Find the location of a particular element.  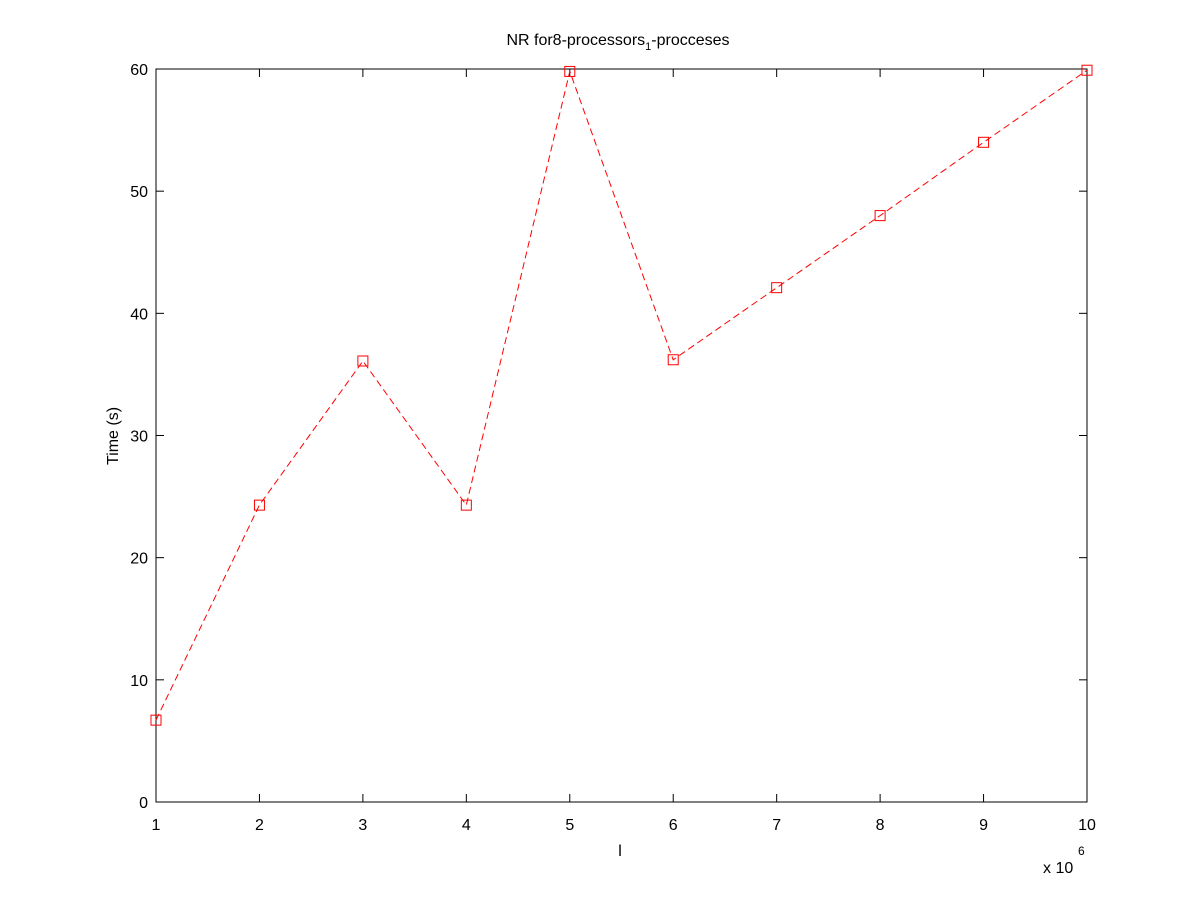

x-tick-label: 2 is located at coordinates (259, 825).